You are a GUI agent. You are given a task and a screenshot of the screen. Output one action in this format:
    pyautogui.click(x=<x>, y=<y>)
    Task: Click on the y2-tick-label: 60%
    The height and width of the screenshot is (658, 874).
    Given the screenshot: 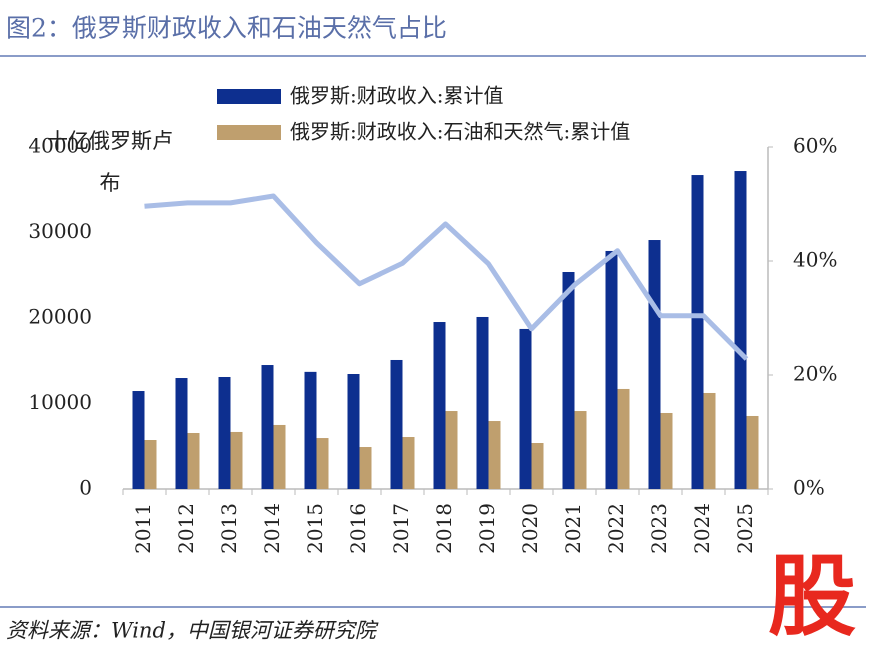 What is the action you would take?
    pyautogui.click(x=815, y=146)
    